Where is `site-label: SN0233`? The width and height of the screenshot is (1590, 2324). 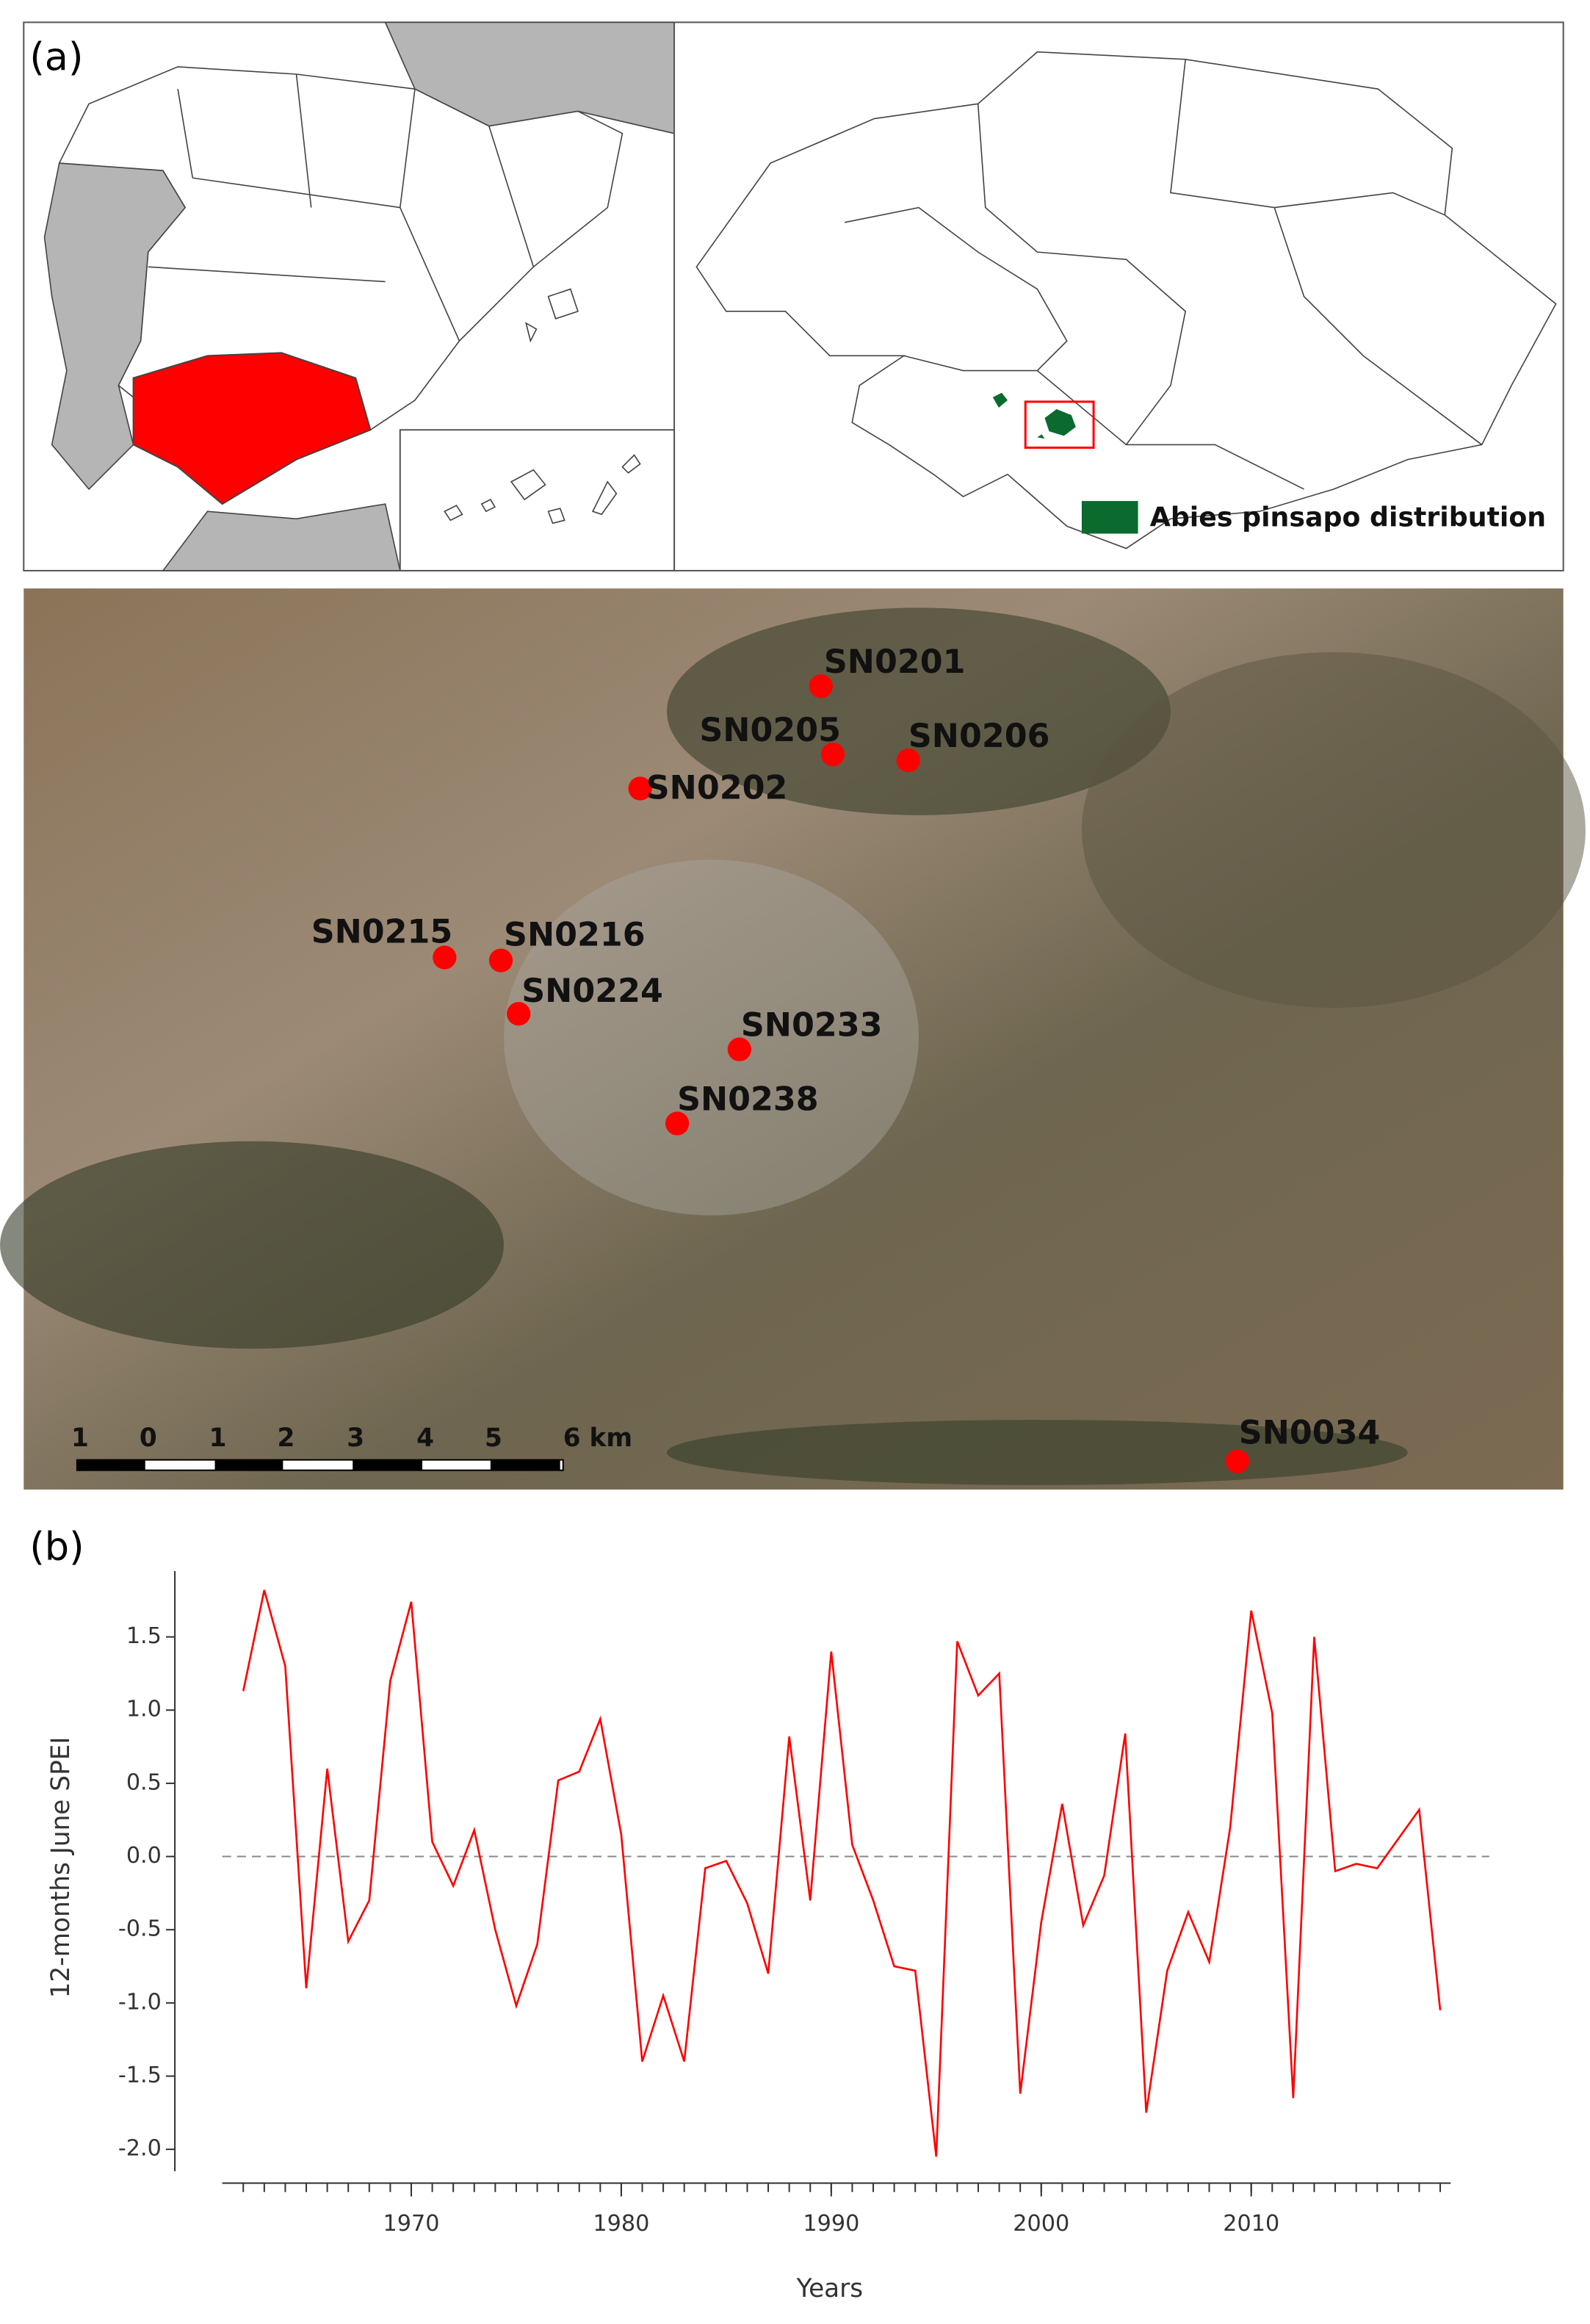 site-label: SN0233 is located at coordinates (812, 1025).